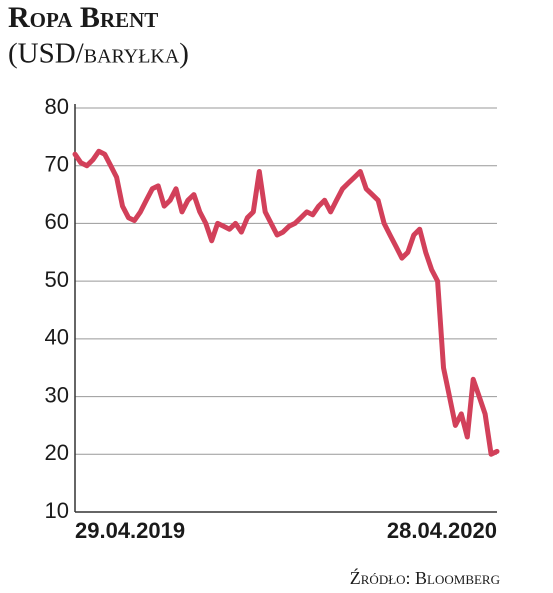 This screenshot has width=553, height=593. What do you see at coordinates (57, 337) in the screenshot?
I see `y-tick-label: 40` at bounding box center [57, 337].